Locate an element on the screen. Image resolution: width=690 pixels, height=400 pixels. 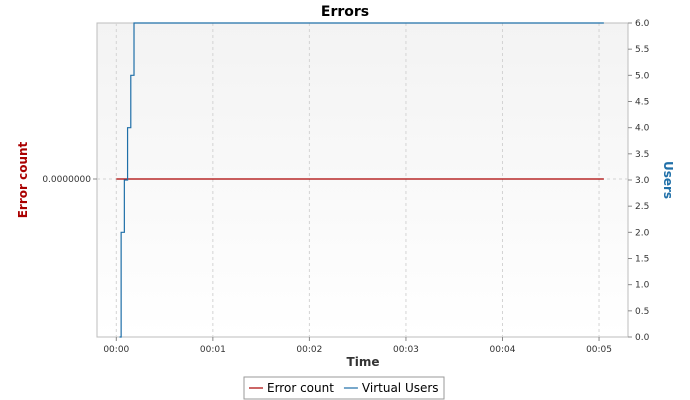
right-tick-label: 0.5 is located at coordinates (642, 312).